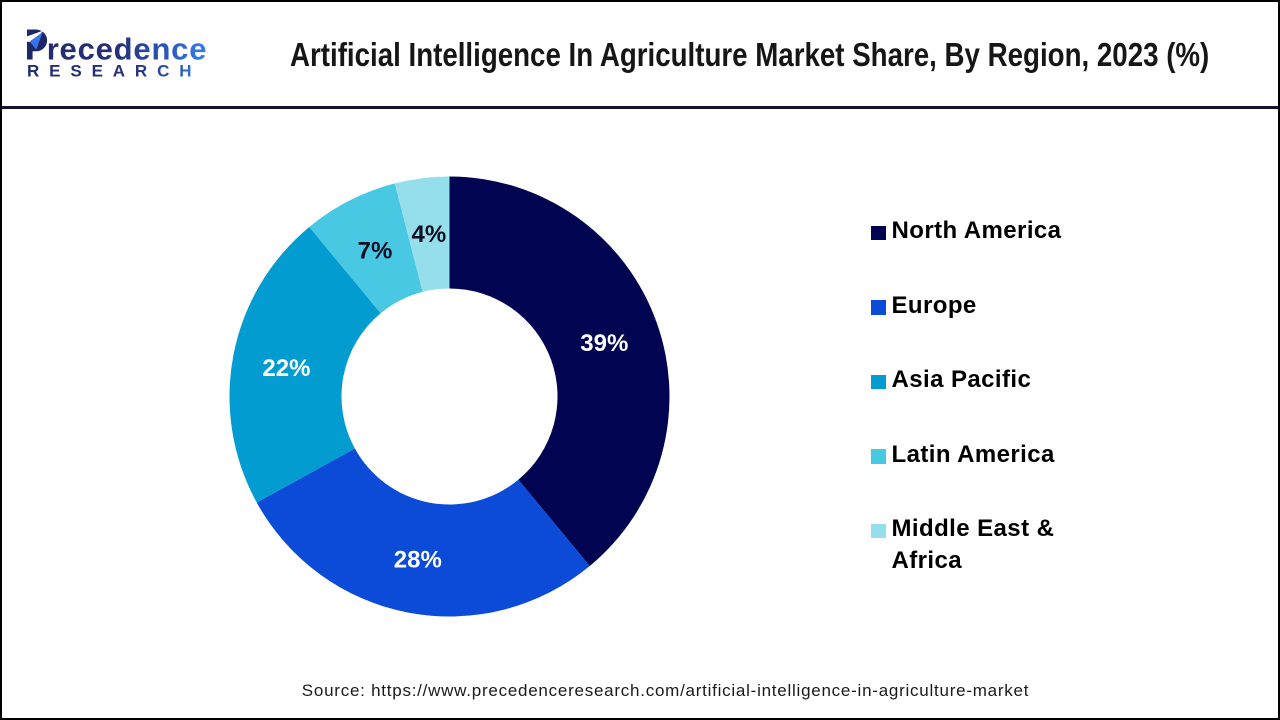  I want to click on svg-text: 4%, so click(428, 233).